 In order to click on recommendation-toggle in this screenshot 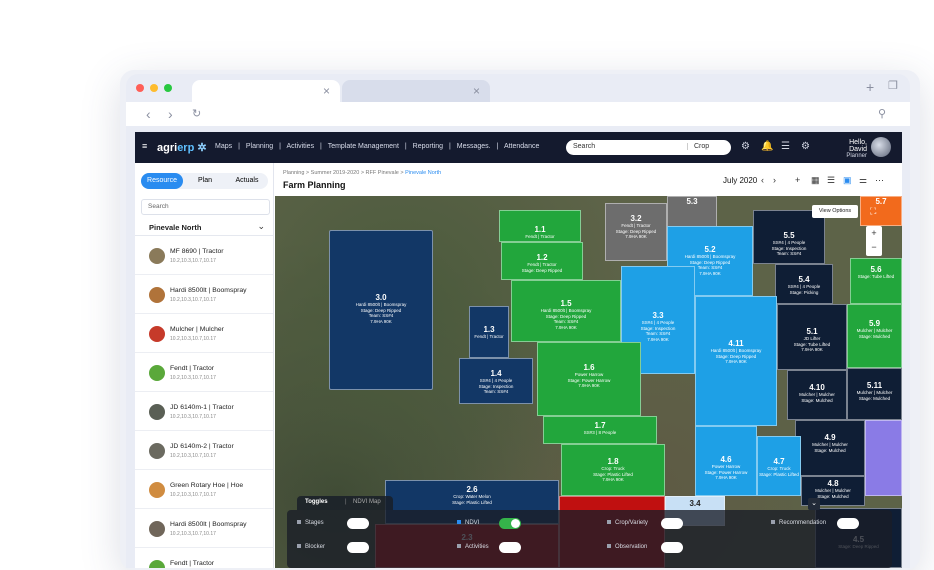, I will do `click(848, 523)`.